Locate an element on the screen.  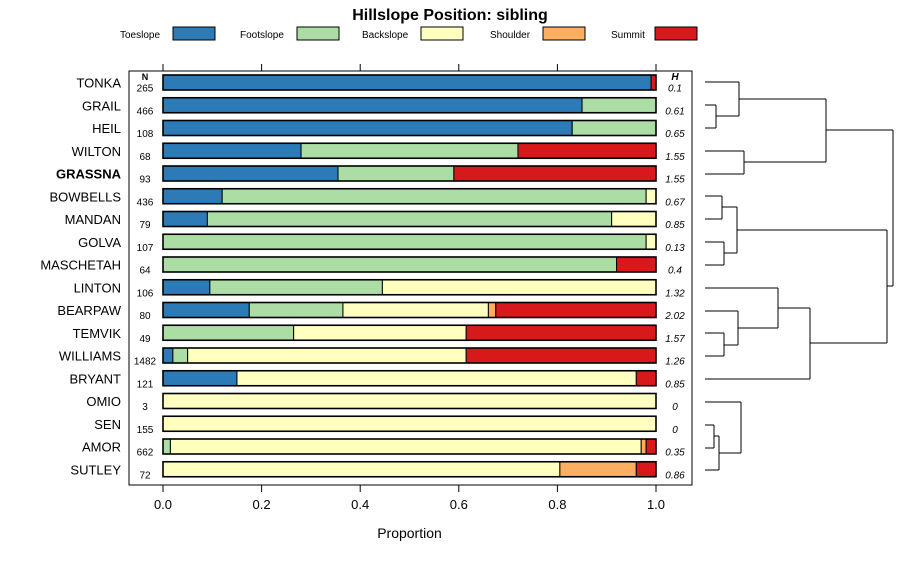
legend-swatch-footslope is located at coordinates (318, 33).